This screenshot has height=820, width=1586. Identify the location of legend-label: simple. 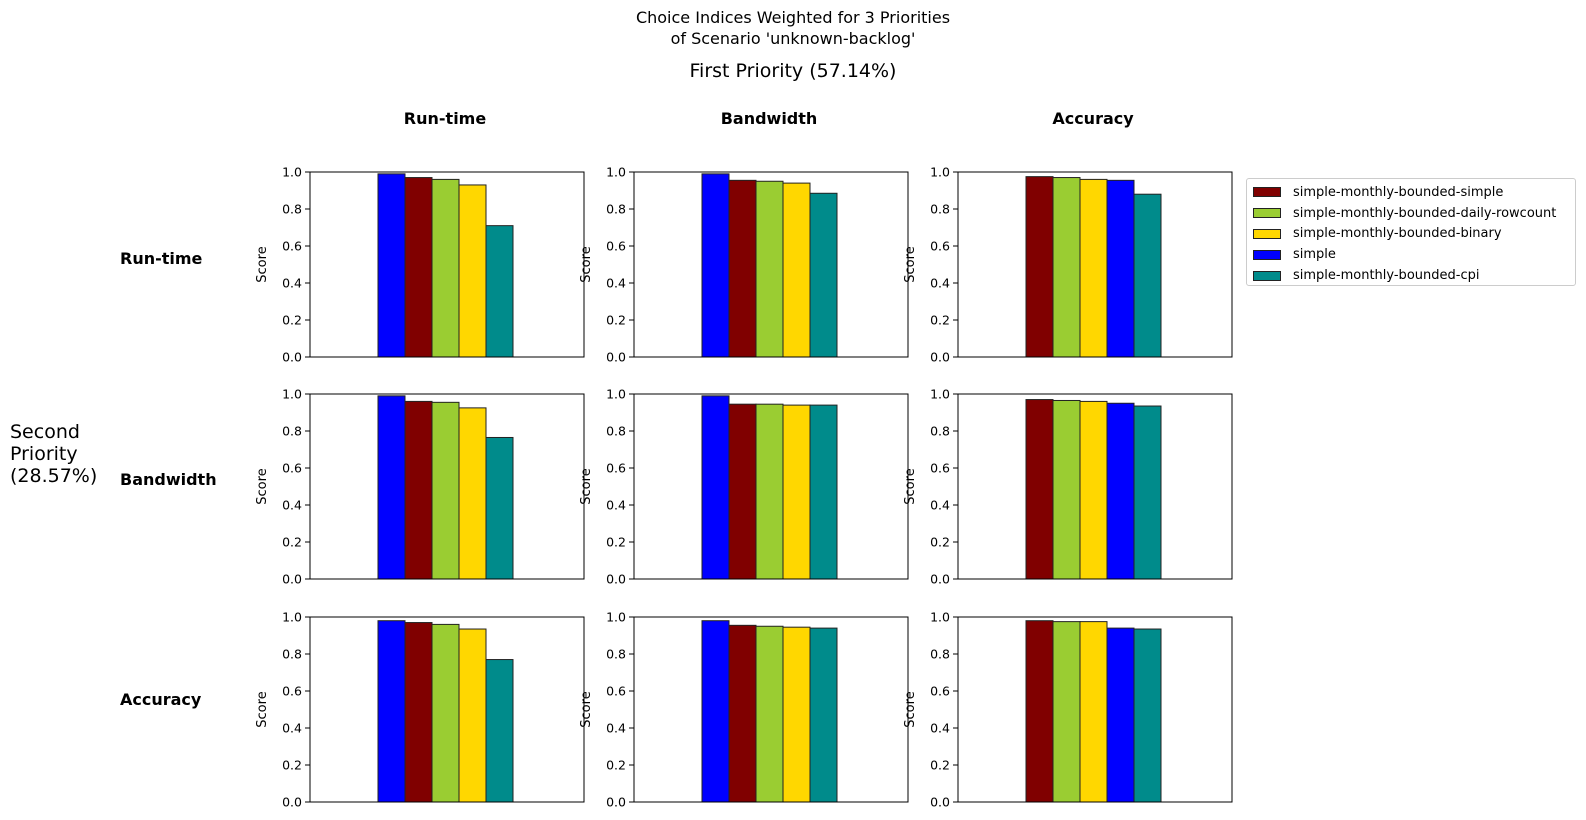
(1314, 255).